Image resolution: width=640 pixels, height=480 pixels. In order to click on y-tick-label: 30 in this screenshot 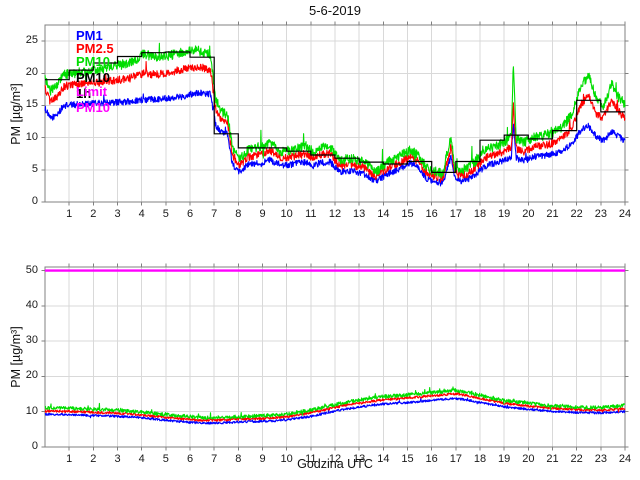, I will do `click(31, 340)`.